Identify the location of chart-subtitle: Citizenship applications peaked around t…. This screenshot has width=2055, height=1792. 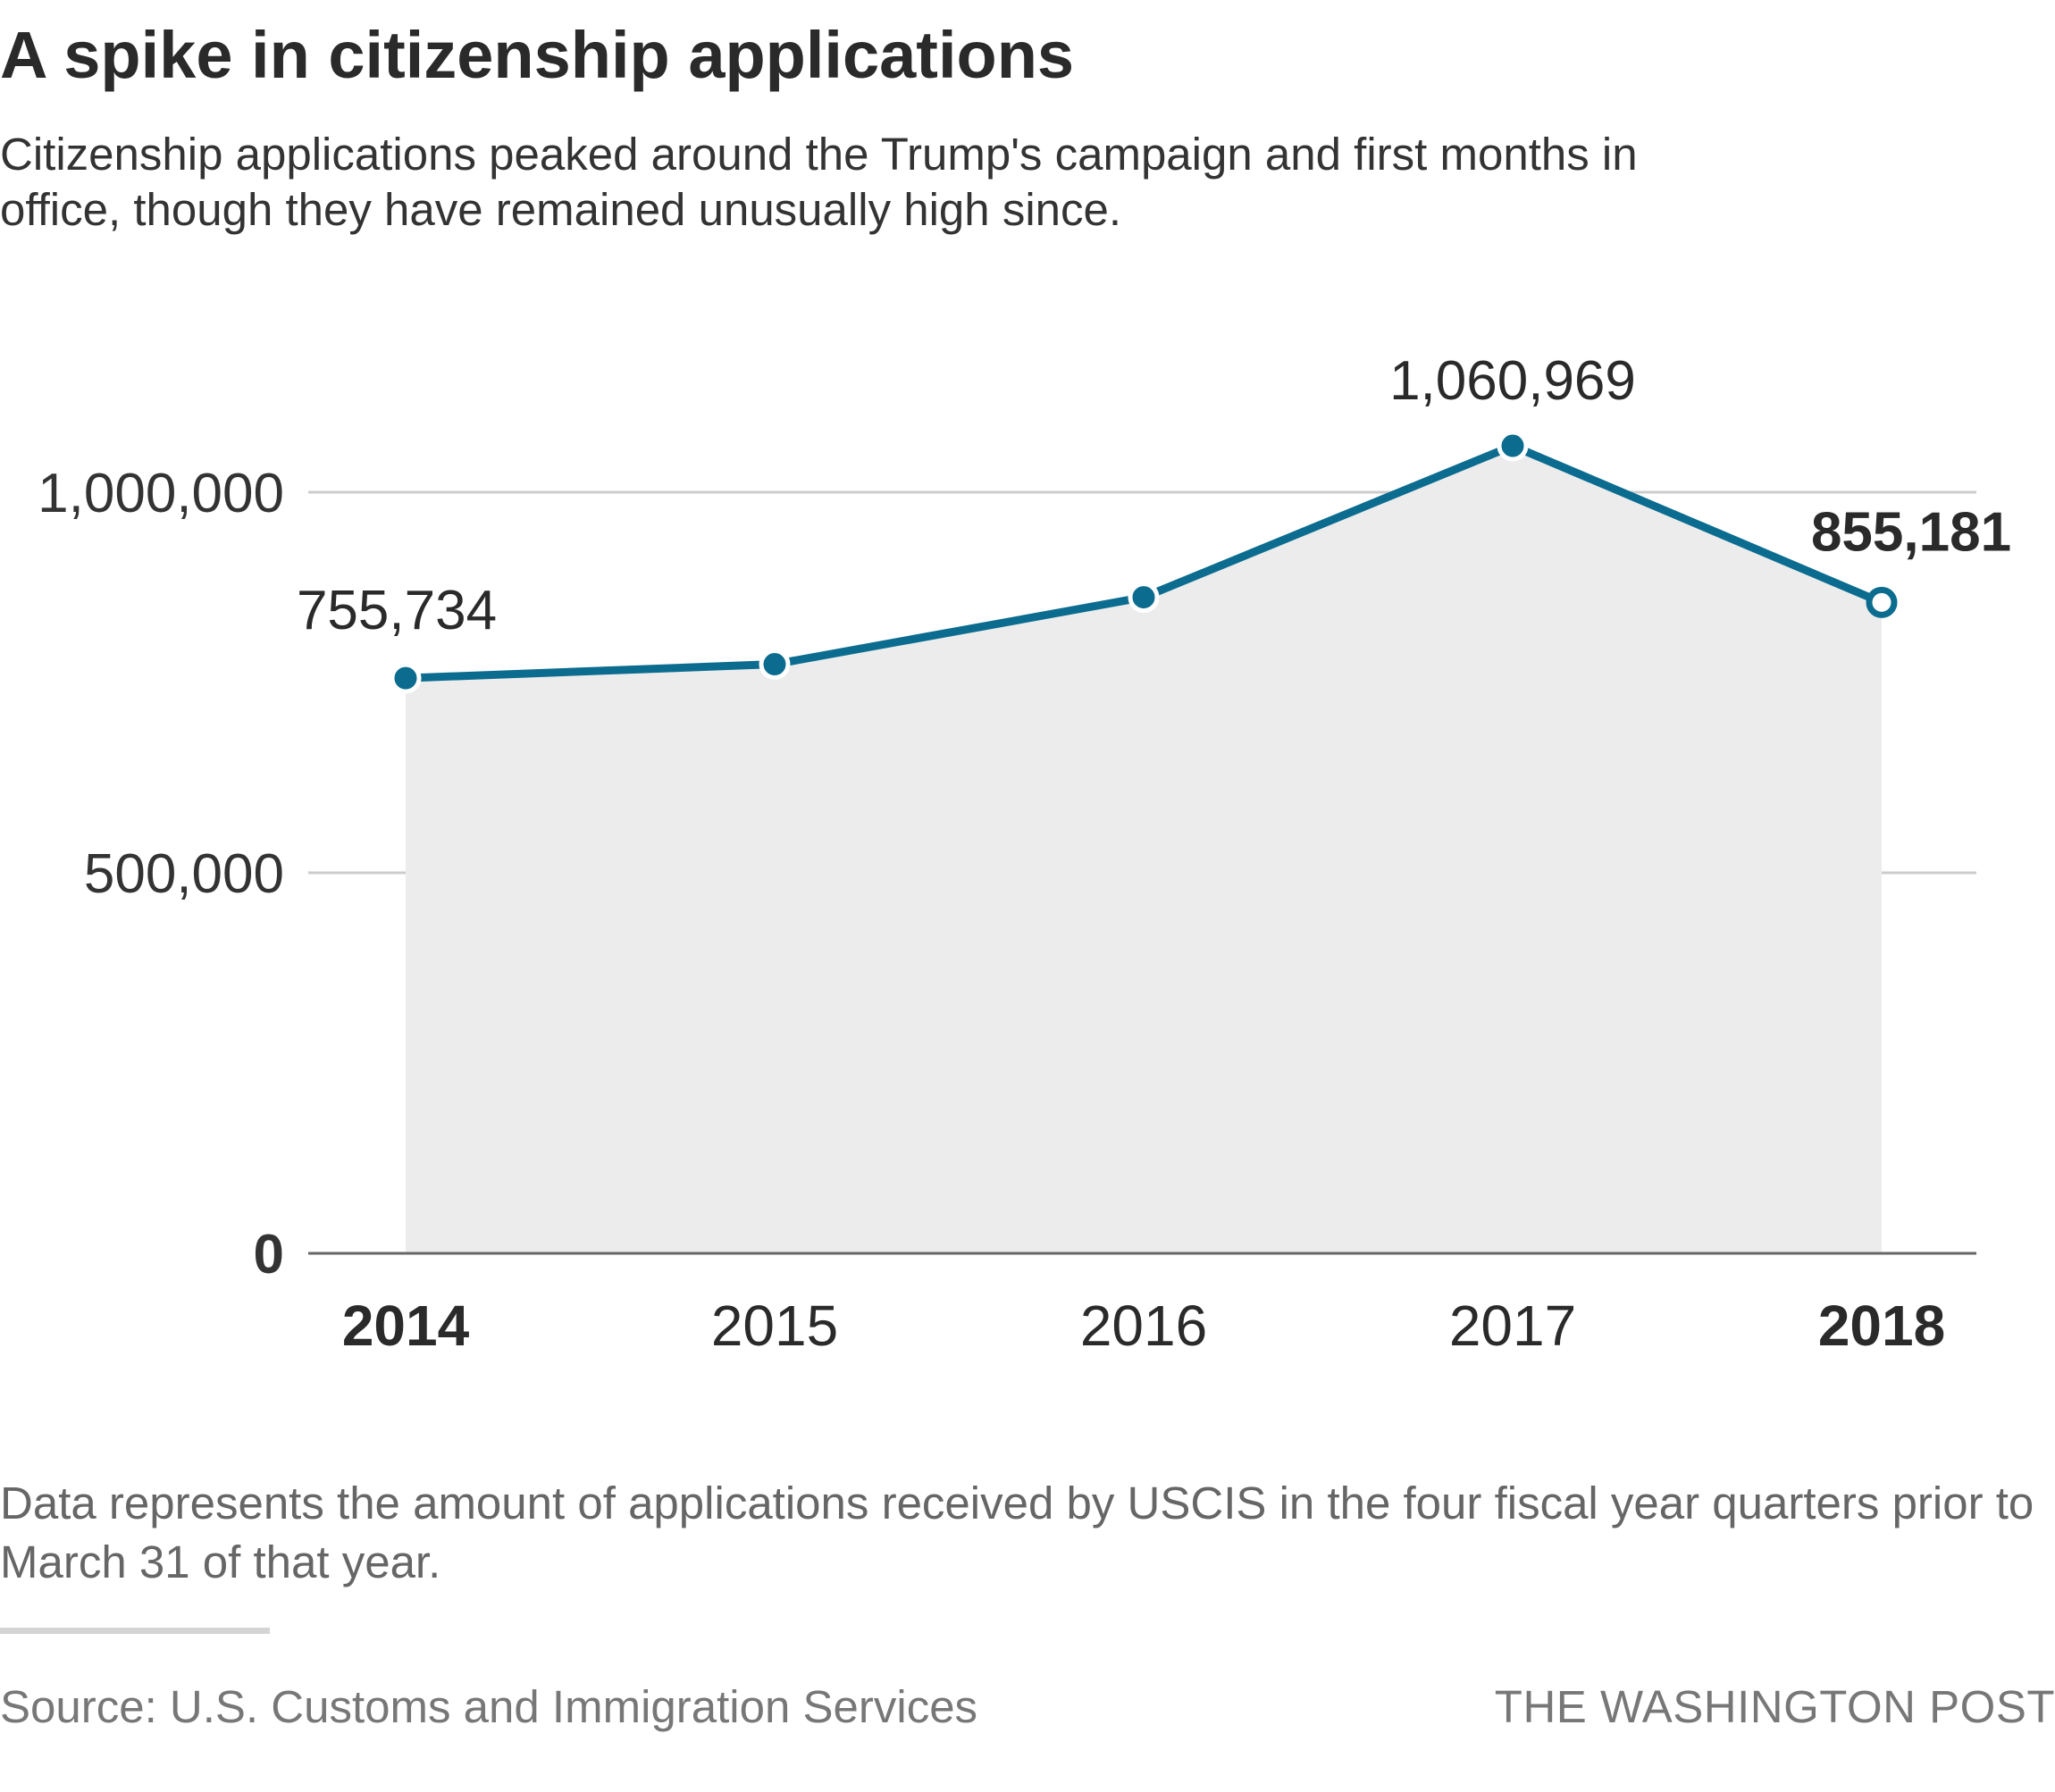
(819, 182).